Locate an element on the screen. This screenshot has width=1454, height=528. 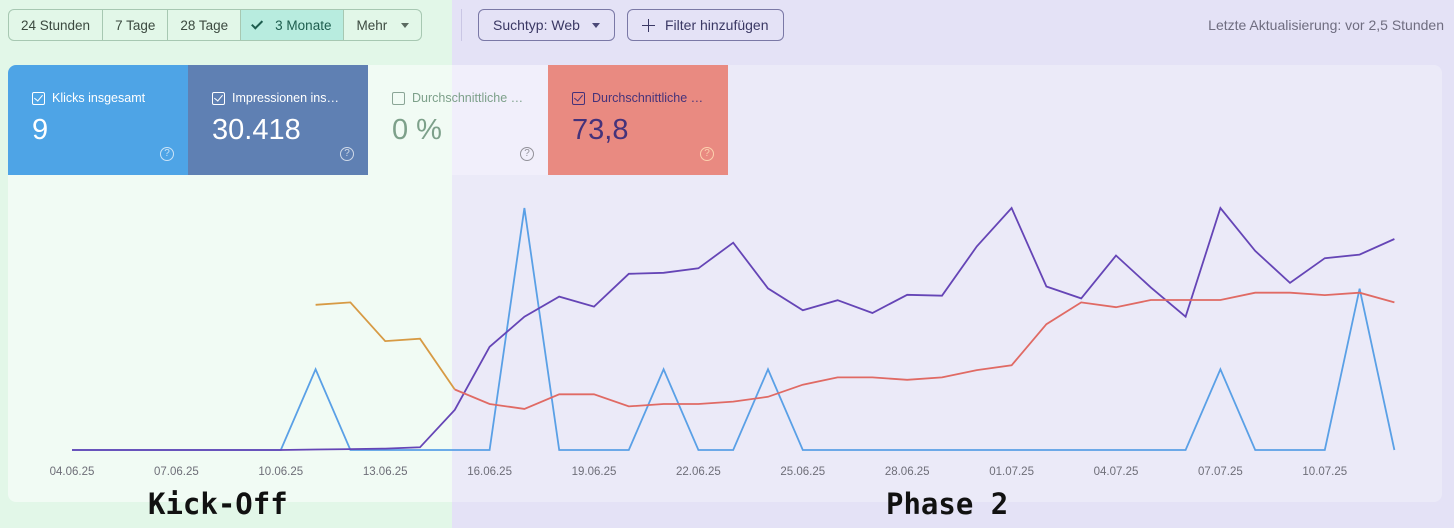
range-3m-label: 3 Monate is located at coordinates (303, 25).